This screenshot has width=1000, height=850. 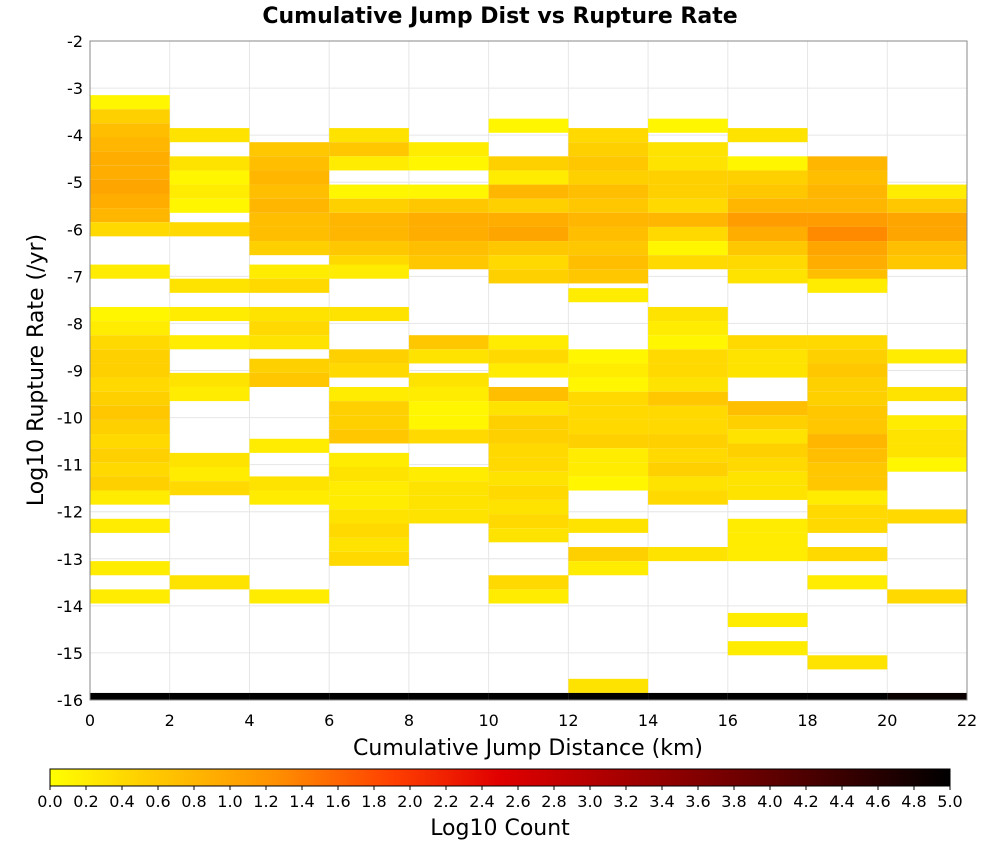 What do you see at coordinates (265, 801) in the screenshot?
I see `colorbar-tick-label: 1.2` at bounding box center [265, 801].